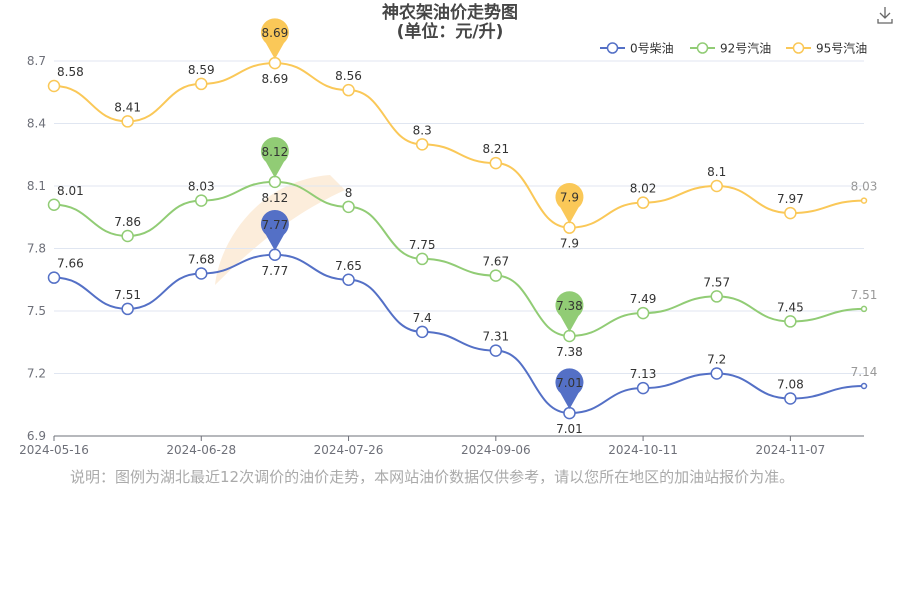 The height and width of the screenshot is (600, 900). What do you see at coordinates (643, 374) in the screenshot?
I see `data-label: 7.13` at bounding box center [643, 374].